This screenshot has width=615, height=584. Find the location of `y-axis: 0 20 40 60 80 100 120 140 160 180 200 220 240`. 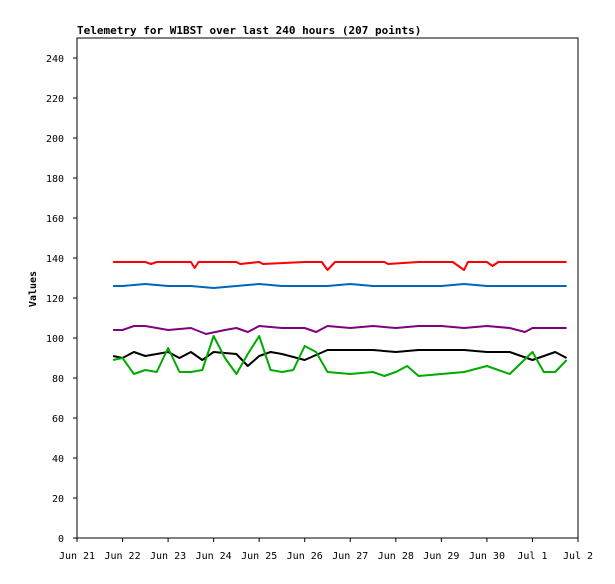

y-axis: 0 20 40 60 80 100 120 140 160 180 200 220 240 is located at coordinates (61, 299).